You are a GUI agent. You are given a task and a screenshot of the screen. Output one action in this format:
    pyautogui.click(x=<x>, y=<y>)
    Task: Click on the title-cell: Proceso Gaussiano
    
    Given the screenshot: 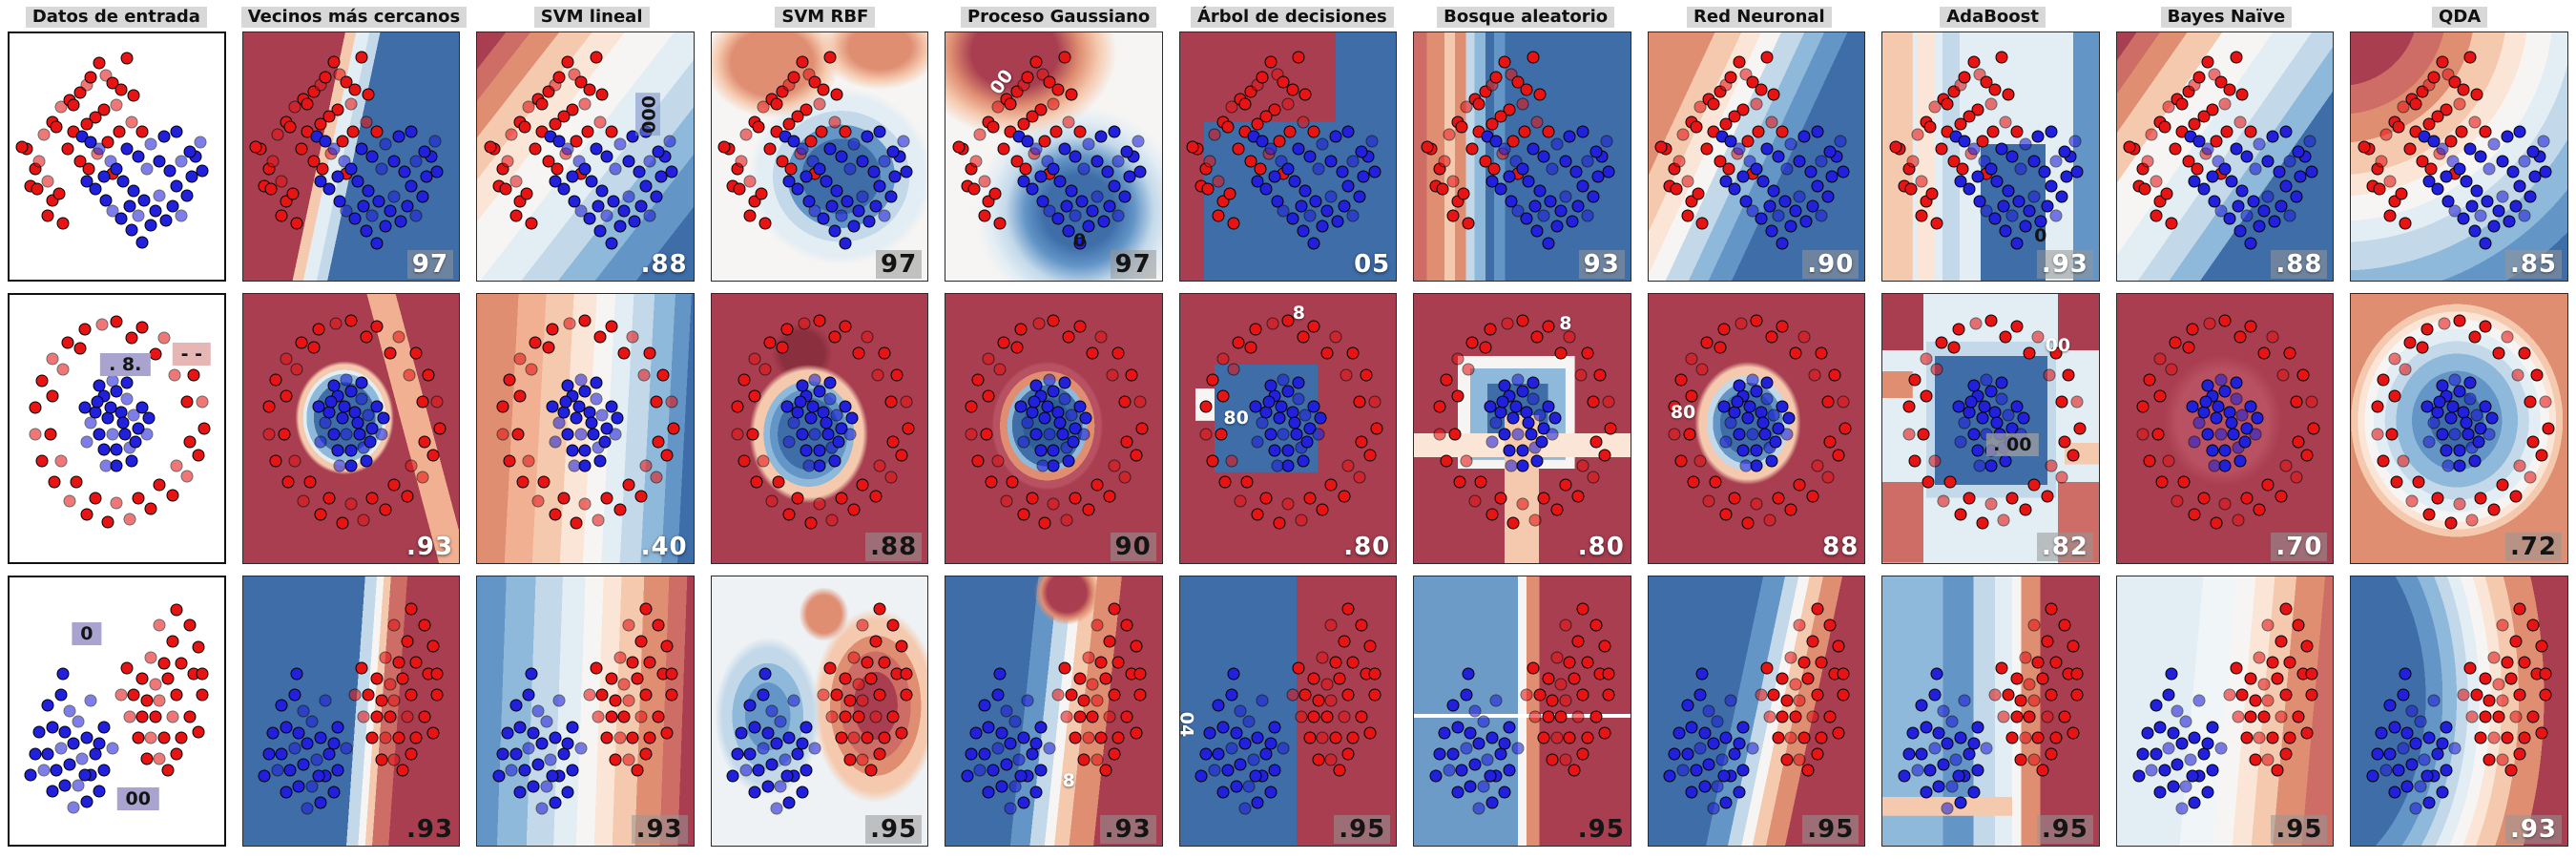 What is the action you would take?
    pyautogui.click(x=1059, y=16)
    